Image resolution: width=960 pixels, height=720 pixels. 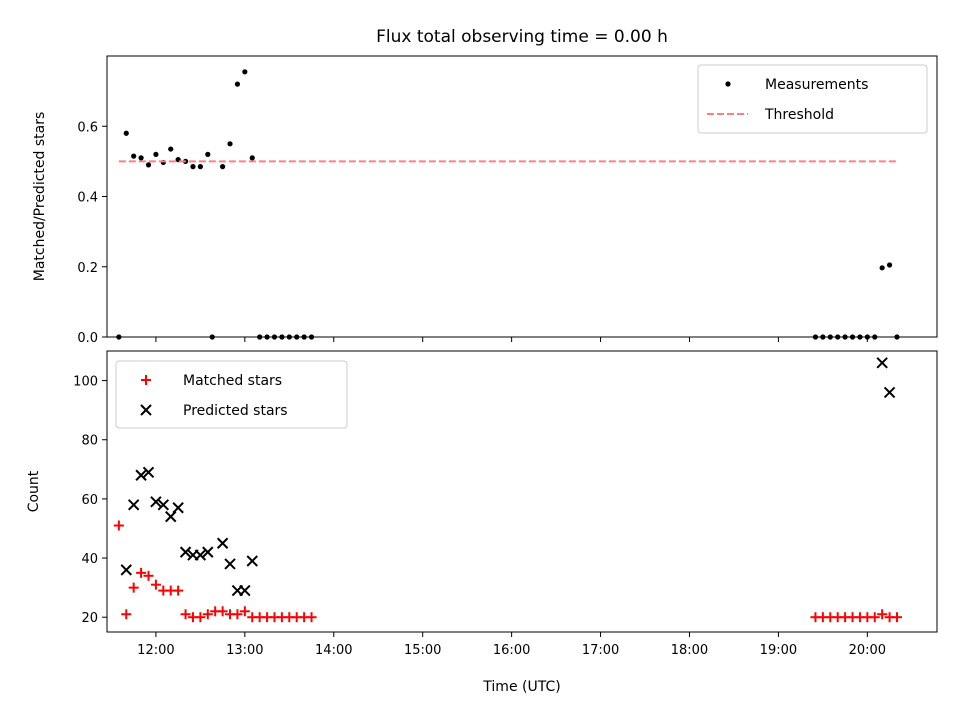 I want to click on x-axis-label: Time (UTC), so click(x=521, y=687).